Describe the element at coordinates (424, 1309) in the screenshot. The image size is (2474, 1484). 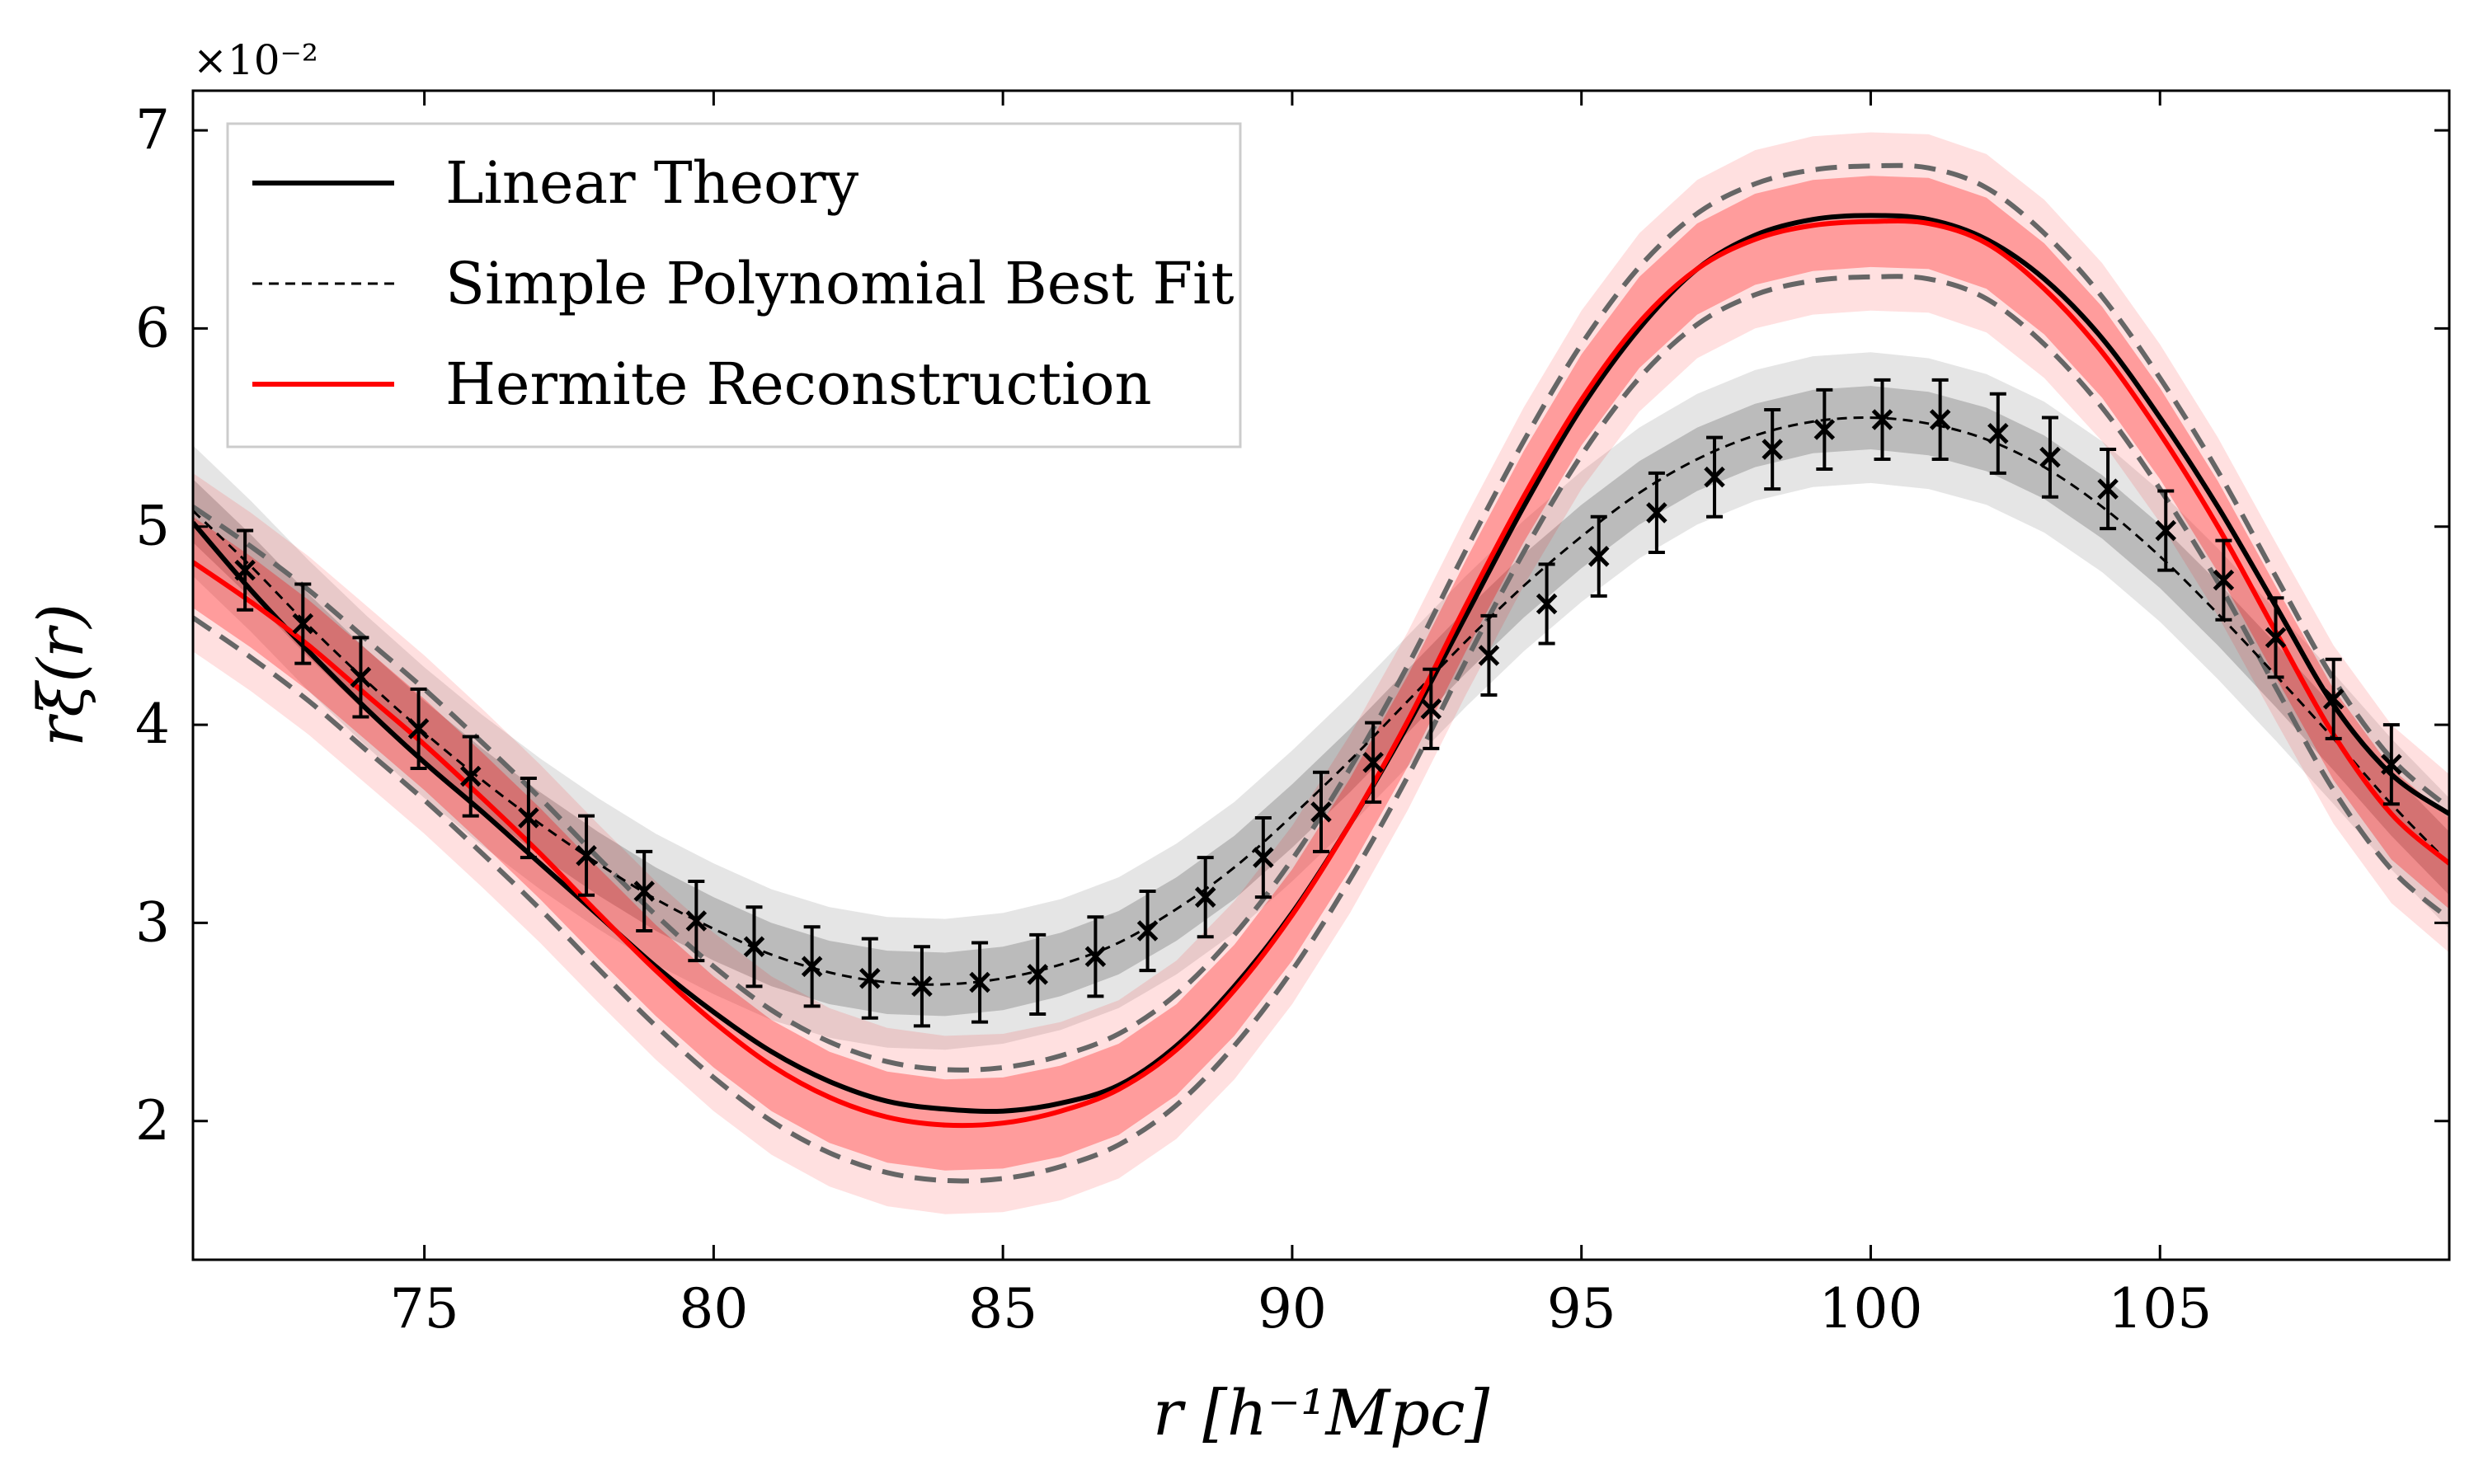
I see `x-tick-label: 75` at that location.